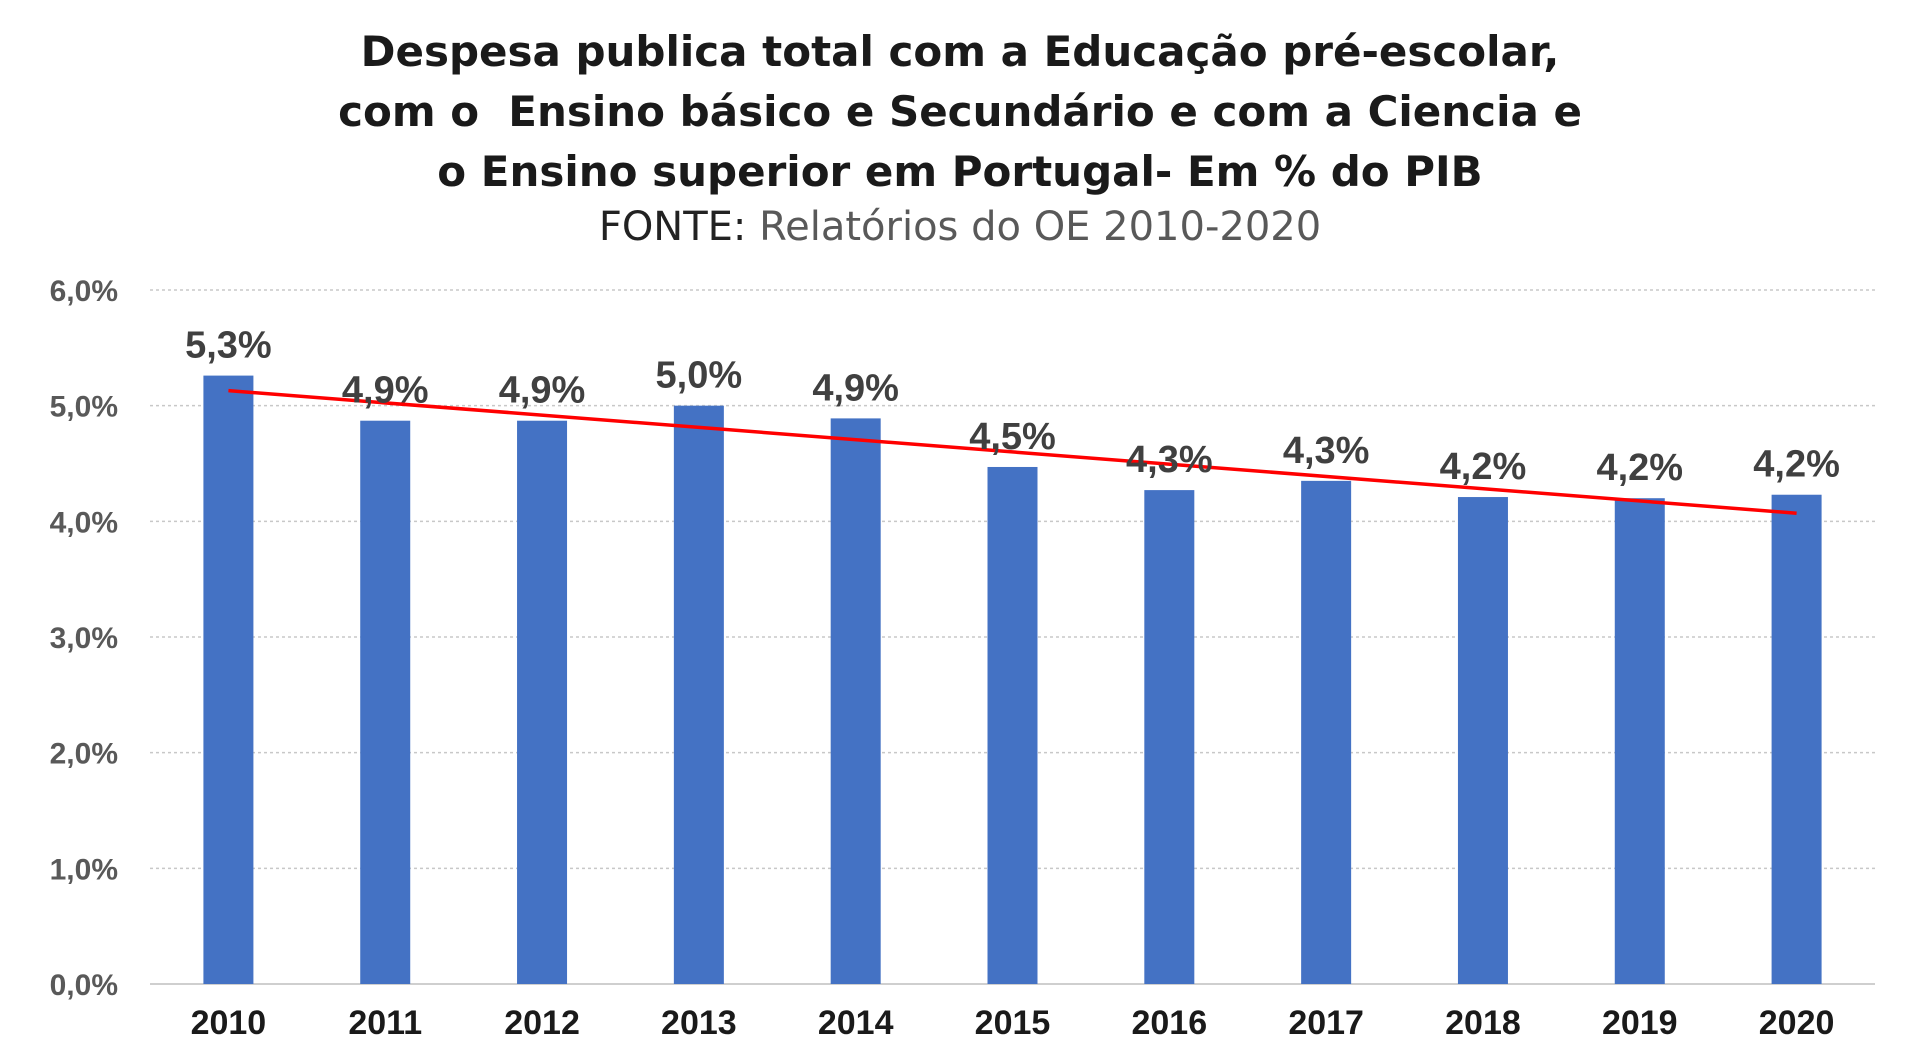 This screenshot has height=1058, width=1920. What do you see at coordinates (542, 1023) in the screenshot?
I see `category-label: 2012` at bounding box center [542, 1023].